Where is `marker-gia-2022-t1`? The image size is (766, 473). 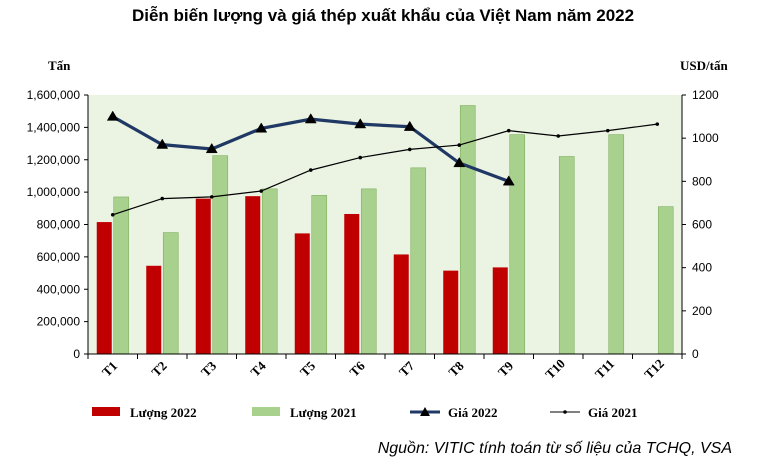 marker-gia-2022-t1 is located at coordinates (112, 115).